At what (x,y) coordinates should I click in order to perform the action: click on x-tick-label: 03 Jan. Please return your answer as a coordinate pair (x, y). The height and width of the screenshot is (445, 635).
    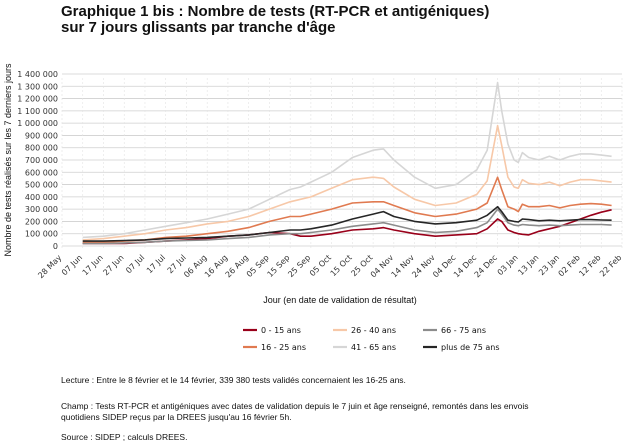
    Looking at the image, I should click on (508, 265).